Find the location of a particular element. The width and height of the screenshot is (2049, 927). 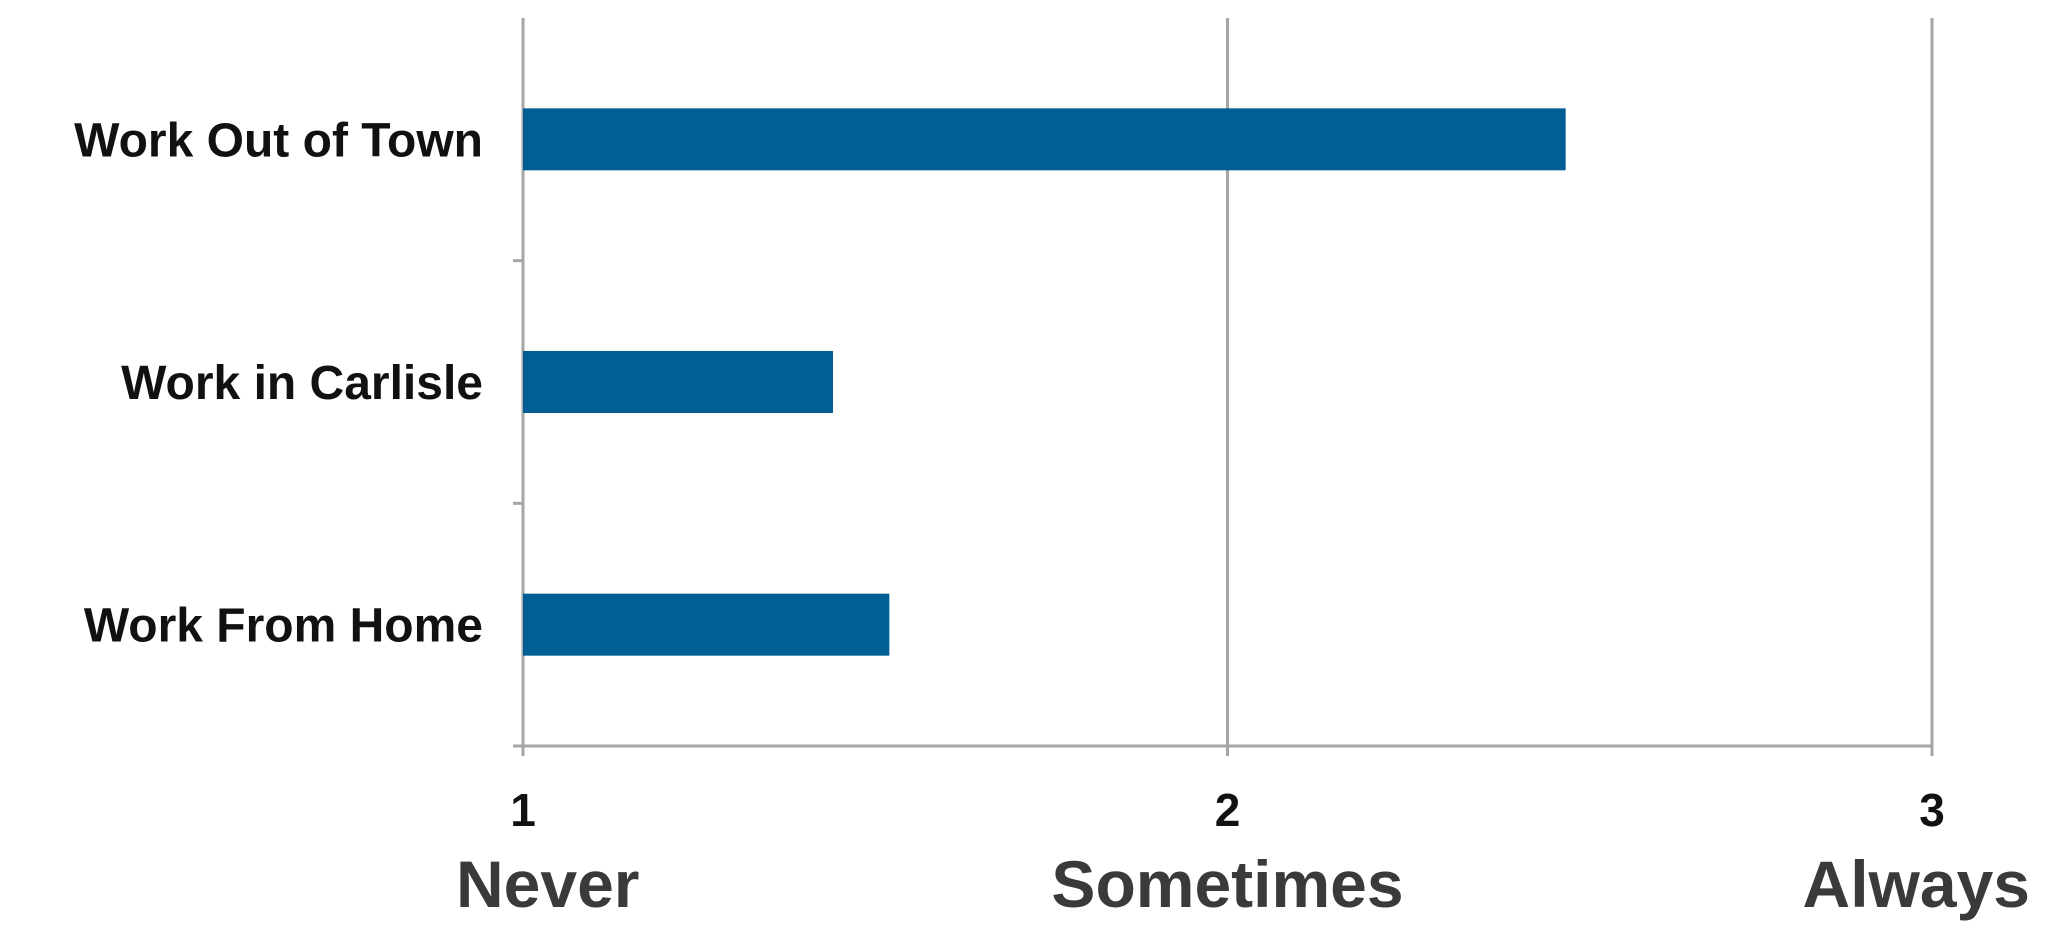

x-tick-label: 1 is located at coordinates (523, 810).